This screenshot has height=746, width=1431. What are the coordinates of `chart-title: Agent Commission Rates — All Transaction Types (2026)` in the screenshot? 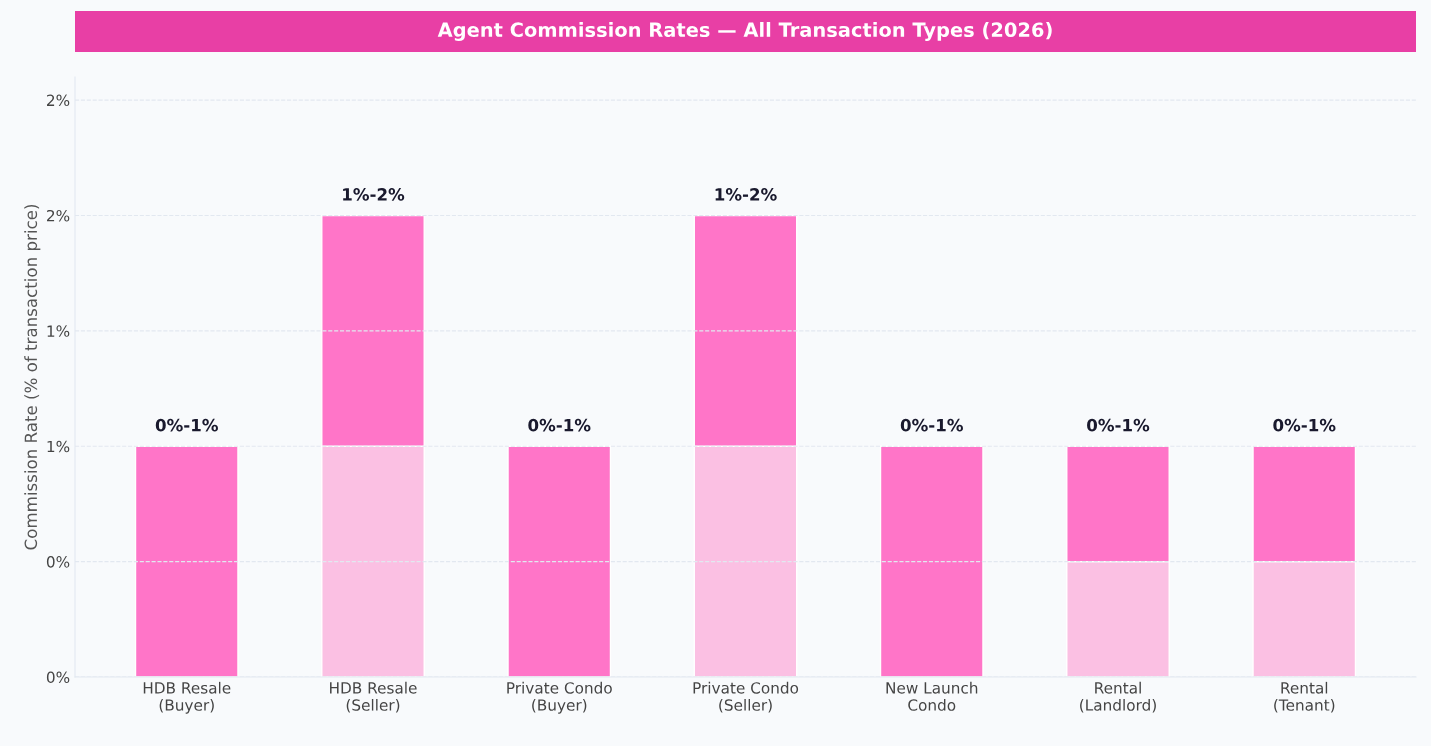 It's located at (744, 31).